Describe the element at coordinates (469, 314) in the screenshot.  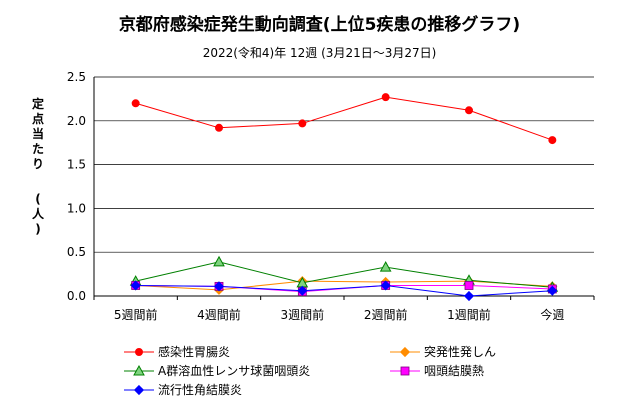
I see `x-tick-label: 1週間前` at that location.